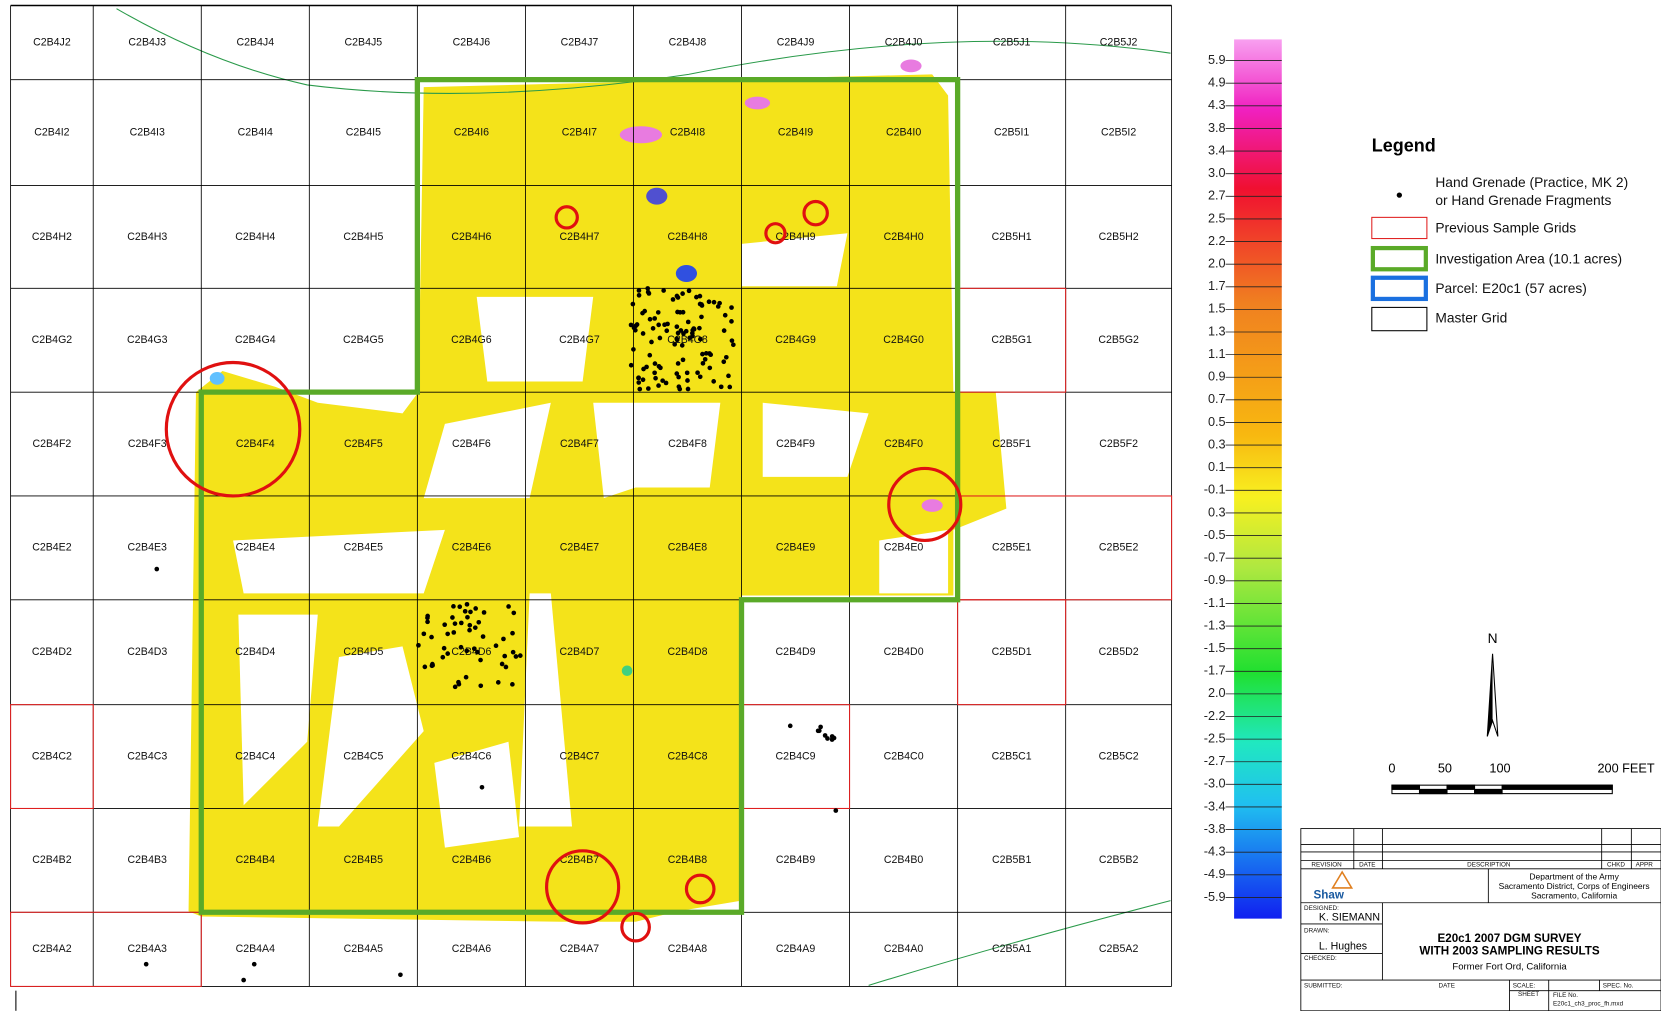  What do you see at coordinates (1215, 760) in the screenshot?
I see `scale-label: -2.7` at bounding box center [1215, 760].